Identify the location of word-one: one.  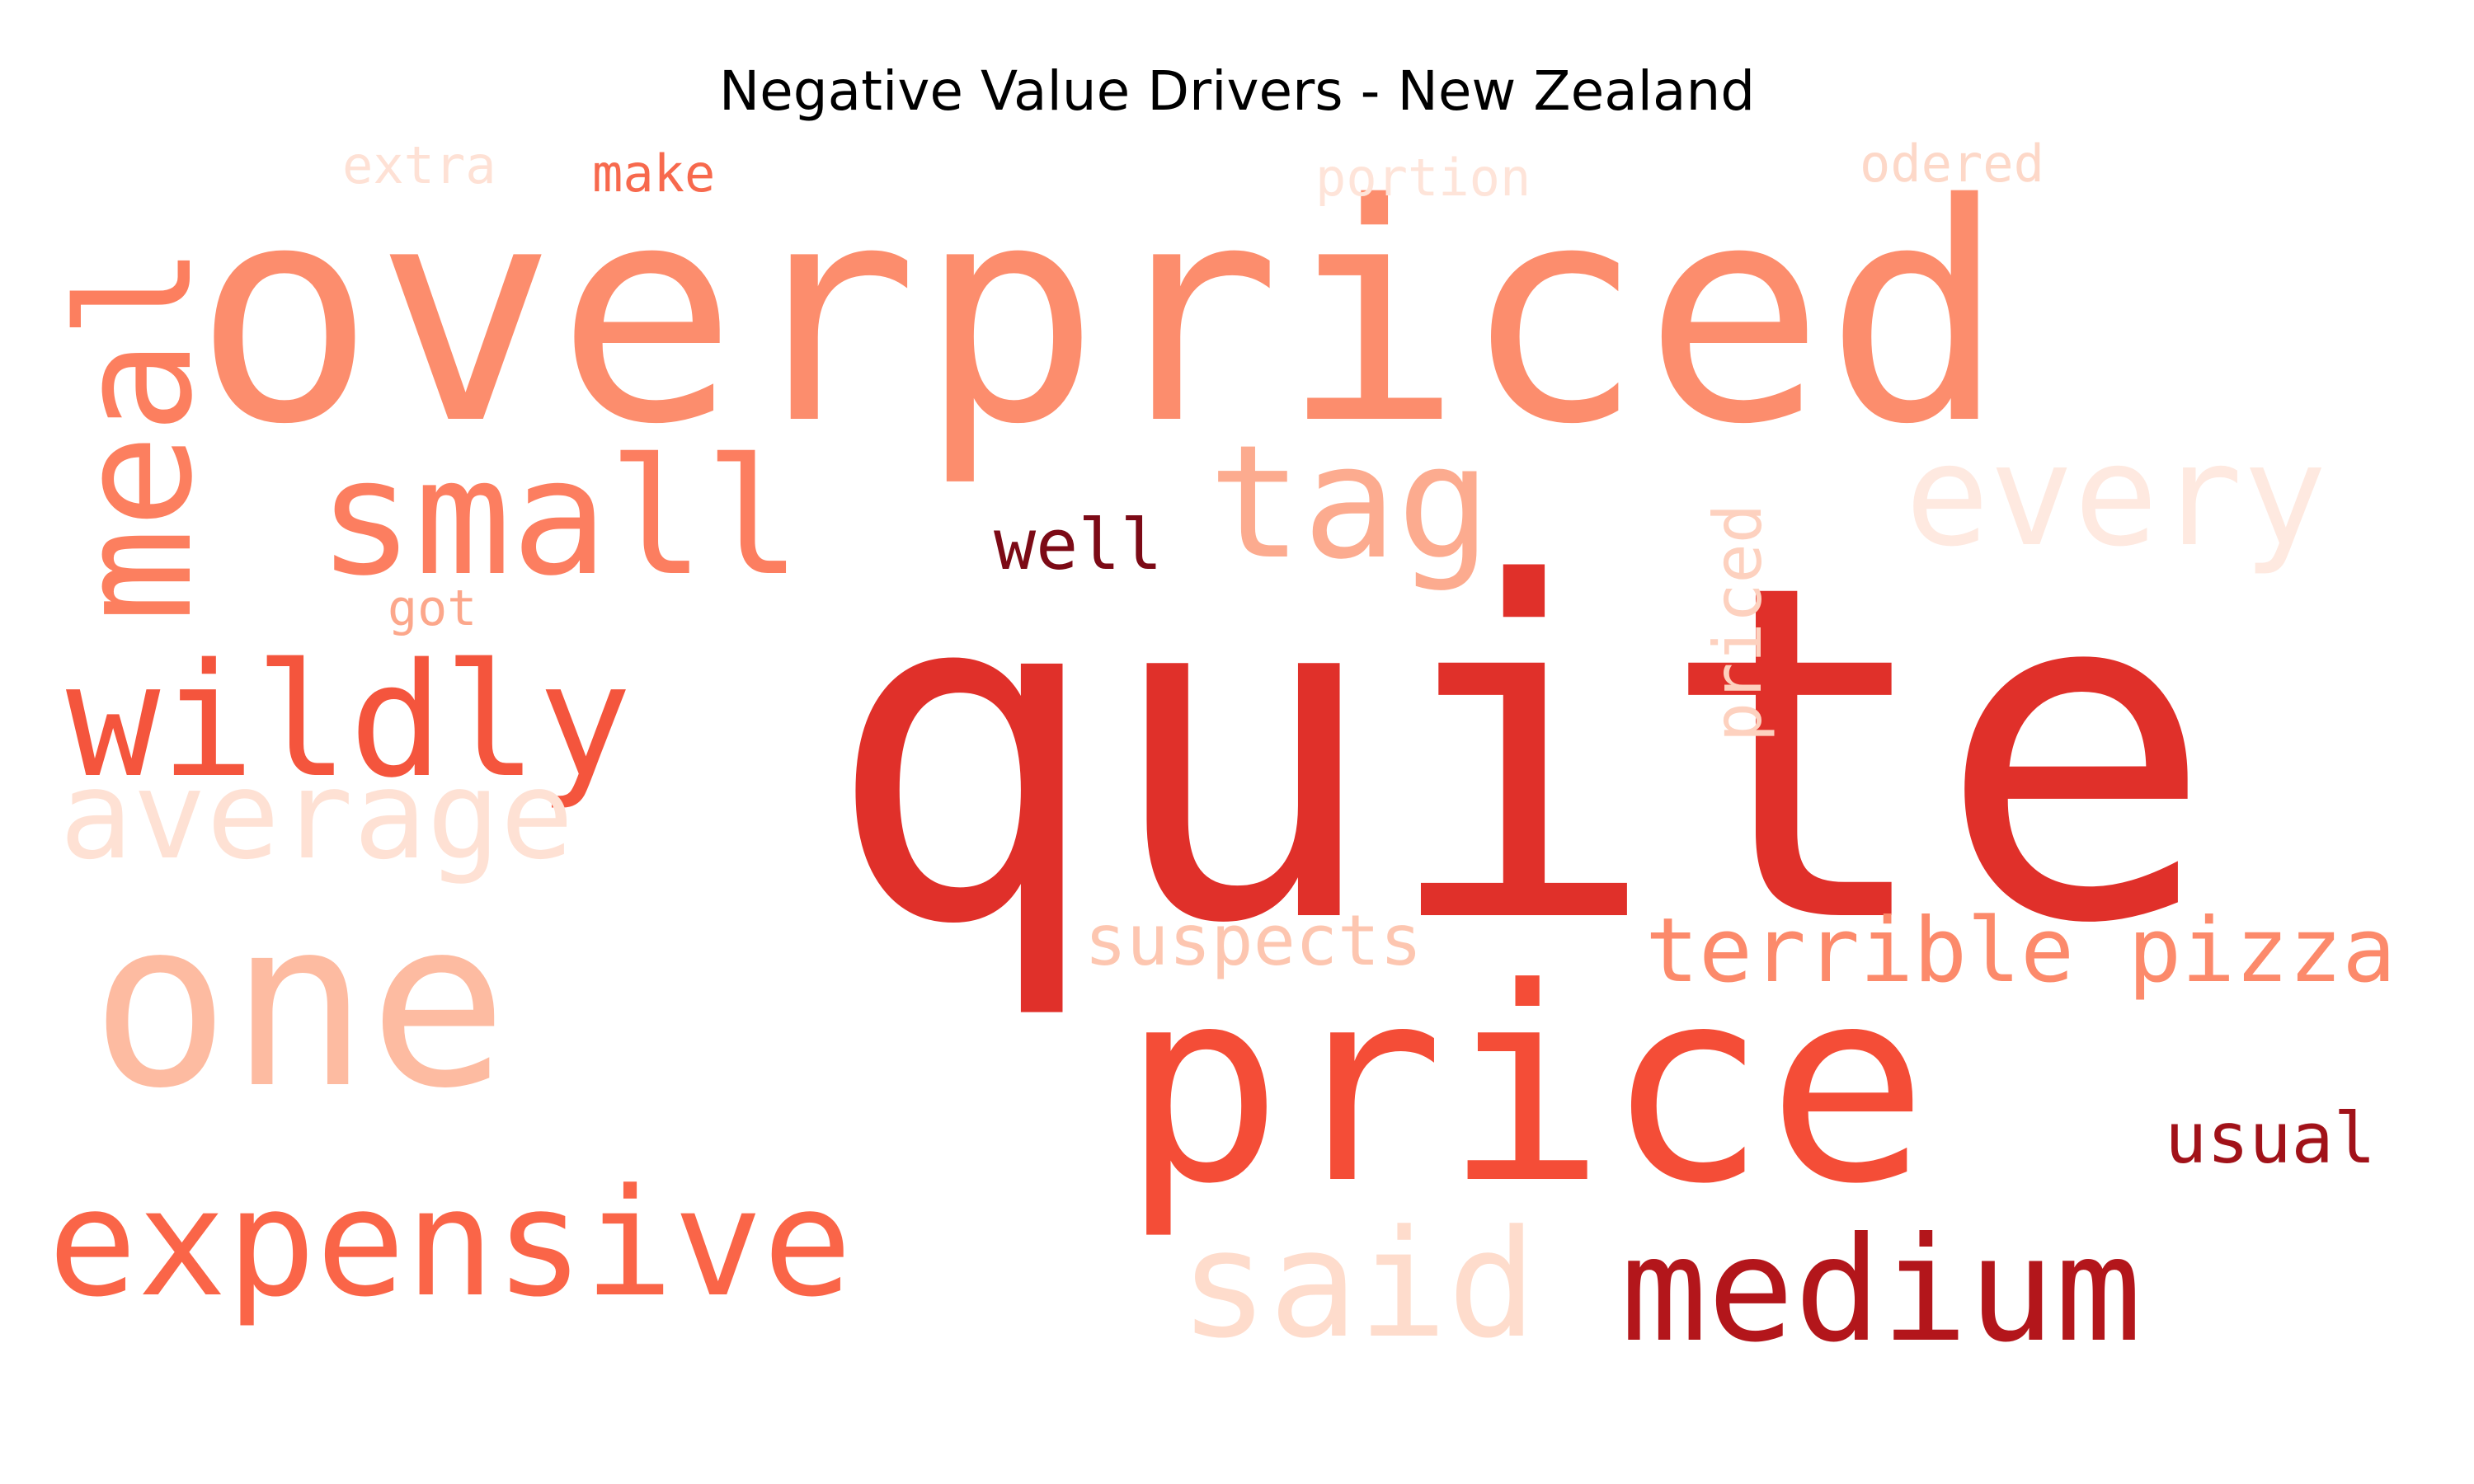
(299, 1005).